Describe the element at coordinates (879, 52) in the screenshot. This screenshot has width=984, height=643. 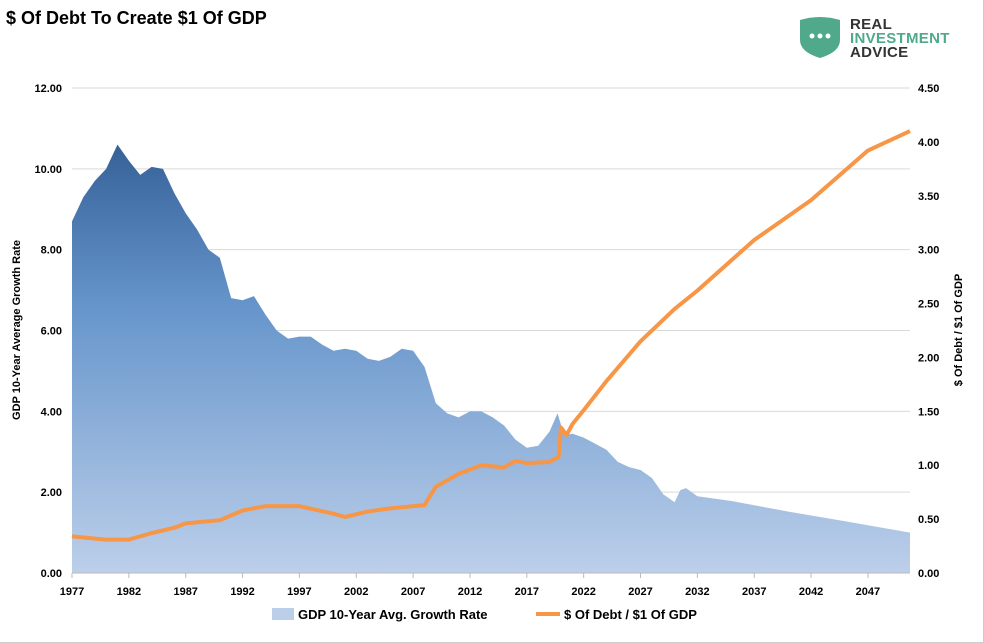
I see `logo-text: ADVICE` at that location.